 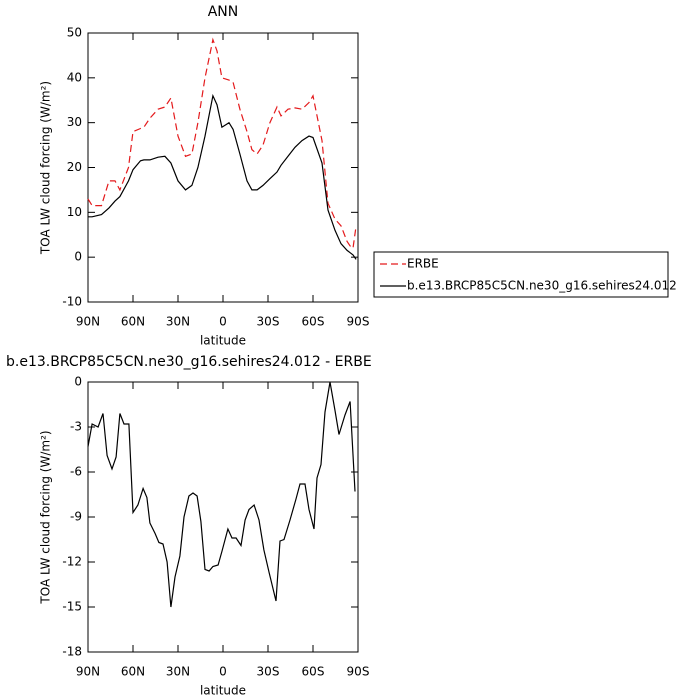 I want to click on y-tick-label: 30, so click(x=74, y=122).